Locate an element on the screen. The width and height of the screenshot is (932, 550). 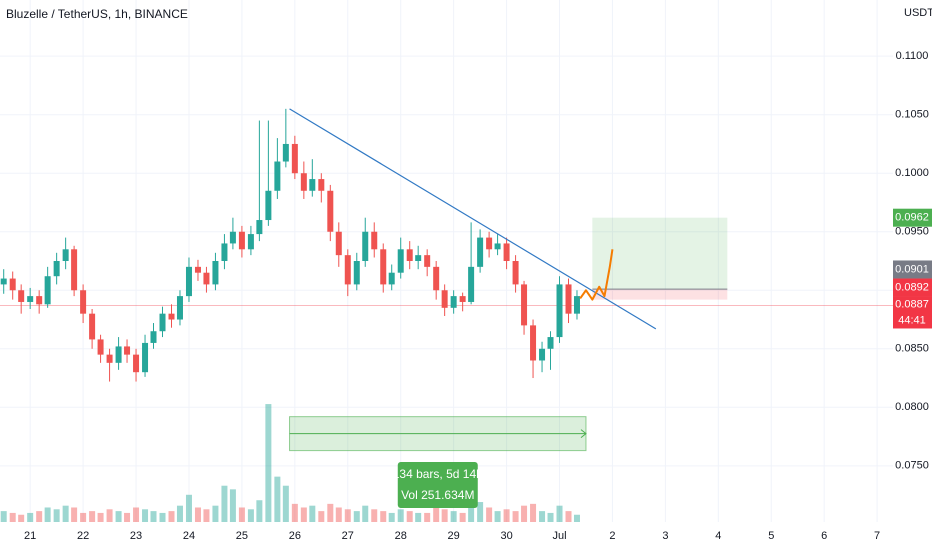
x-tick-label: 21 is located at coordinates (30, 536).